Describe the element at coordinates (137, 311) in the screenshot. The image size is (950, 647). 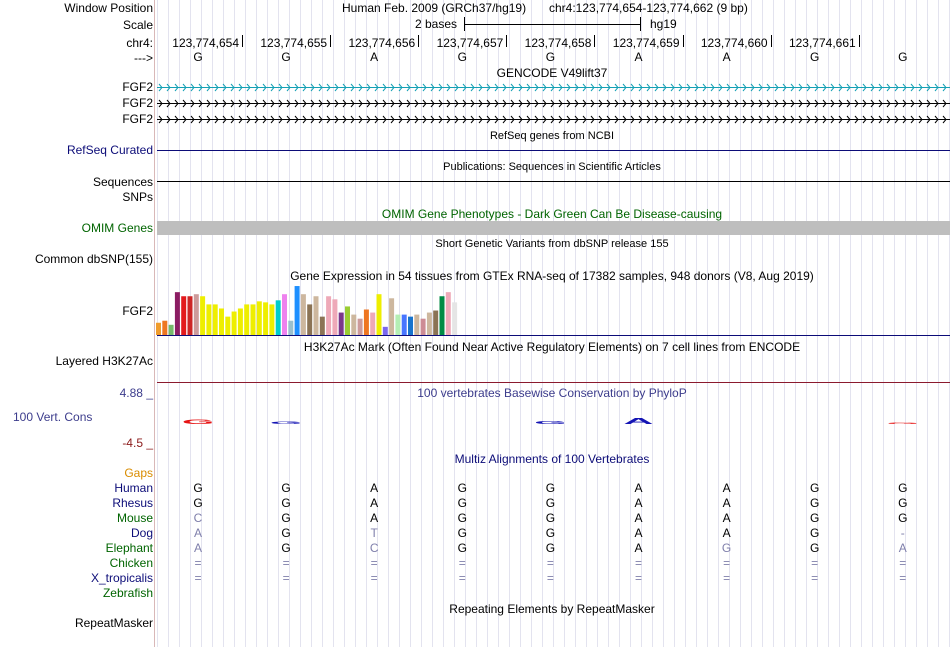
I see `gtex-label: FGF2` at that location.